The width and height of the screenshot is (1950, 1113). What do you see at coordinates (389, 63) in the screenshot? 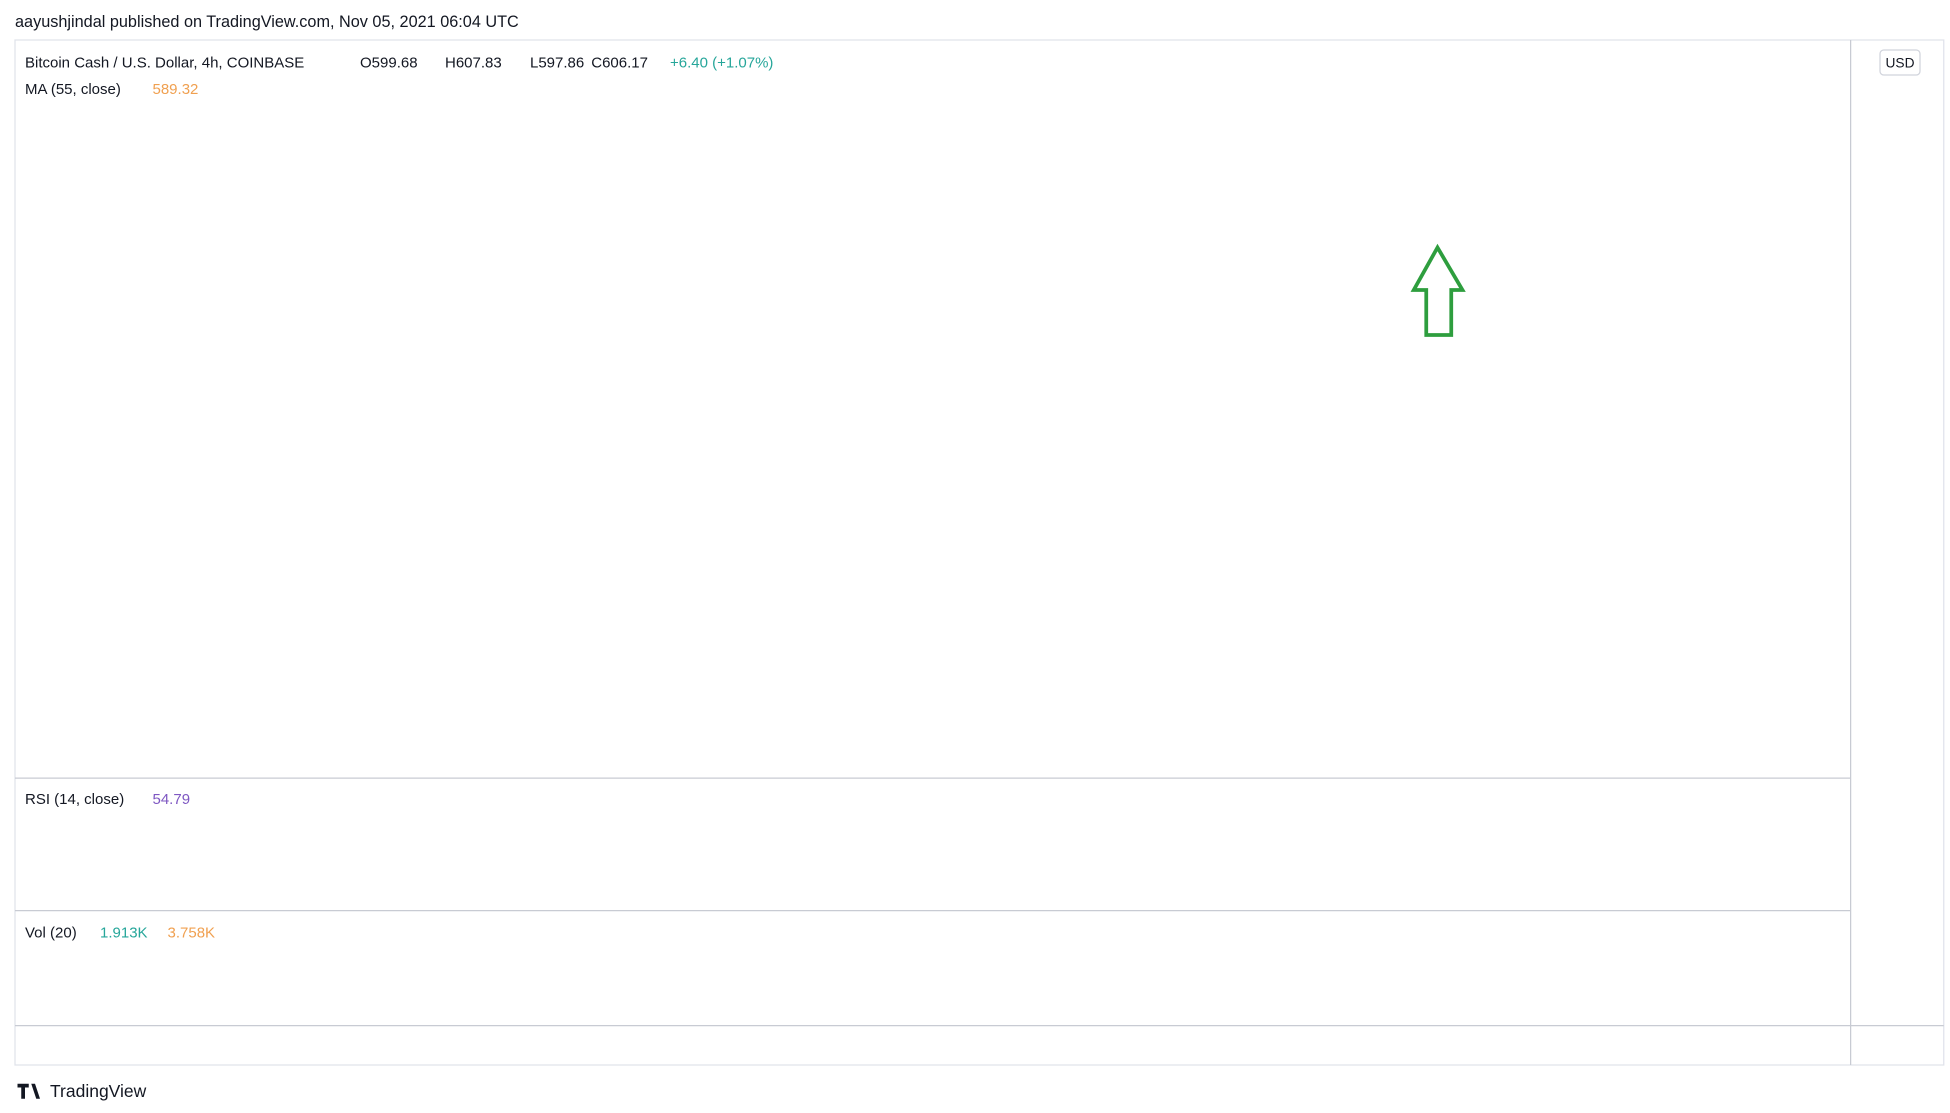
I see `ohlc-open: O599.68` at bounding box center [389, 63].